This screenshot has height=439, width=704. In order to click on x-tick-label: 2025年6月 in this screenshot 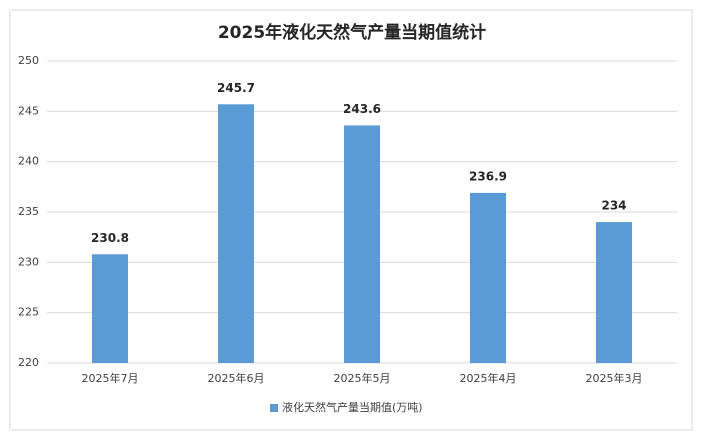, I will do `click(236, 378)`.